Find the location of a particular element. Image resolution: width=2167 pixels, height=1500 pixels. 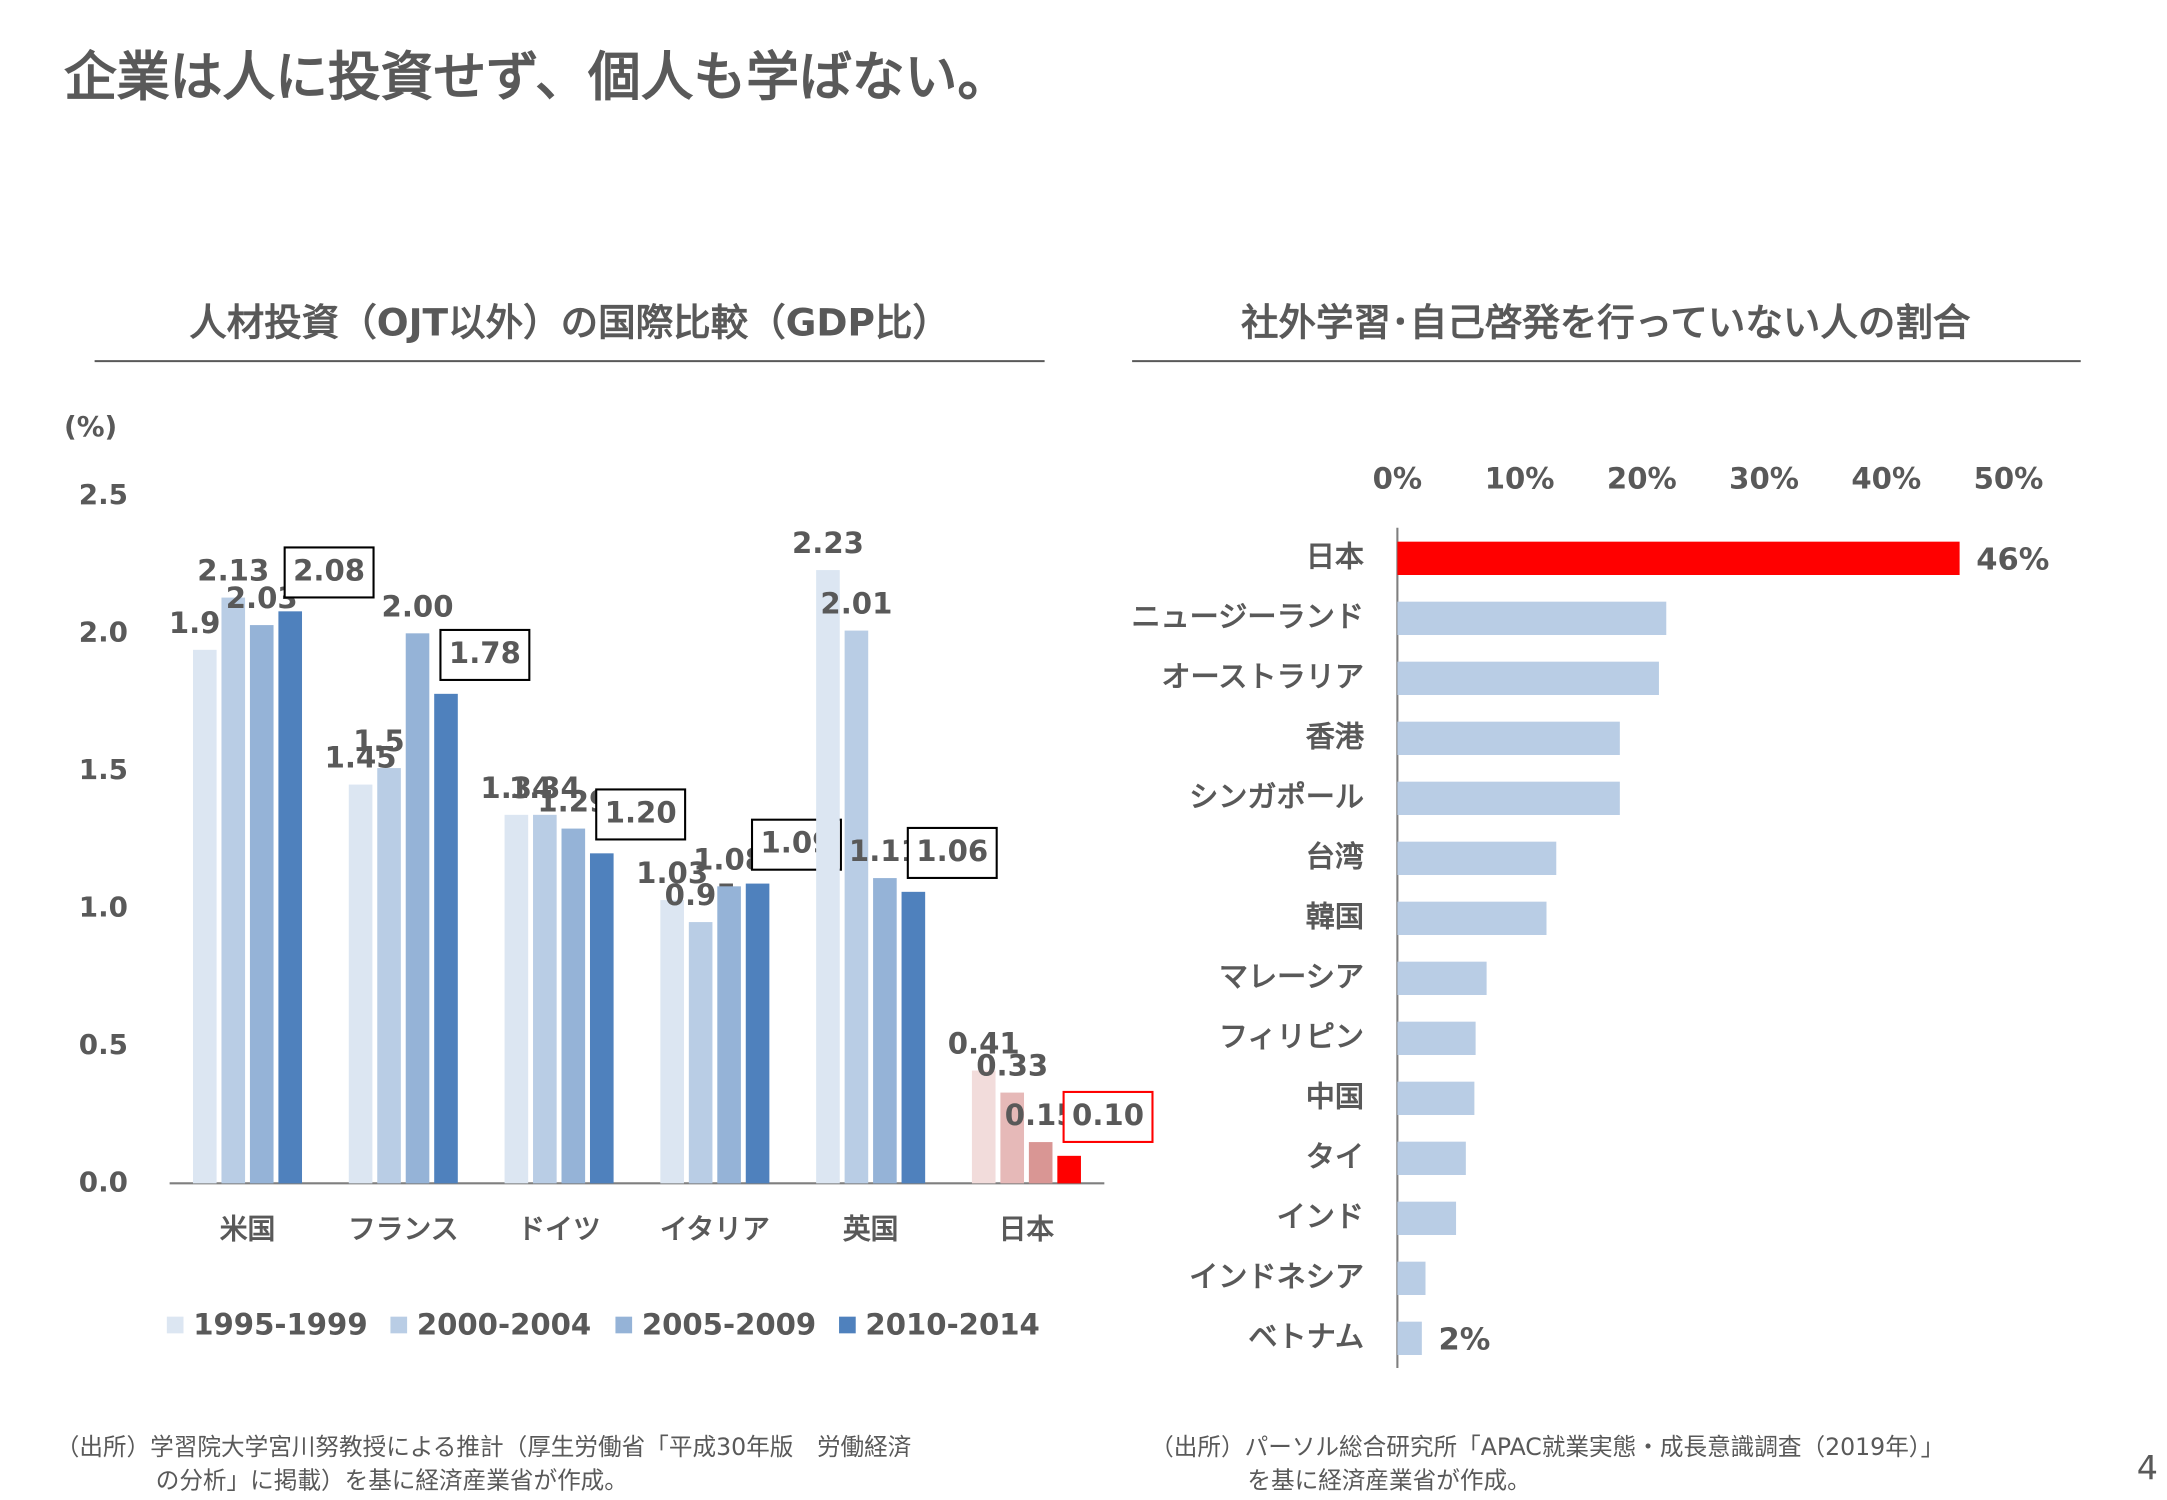

legend-label: 2000-2004 is located at coordinates (504, 1324).